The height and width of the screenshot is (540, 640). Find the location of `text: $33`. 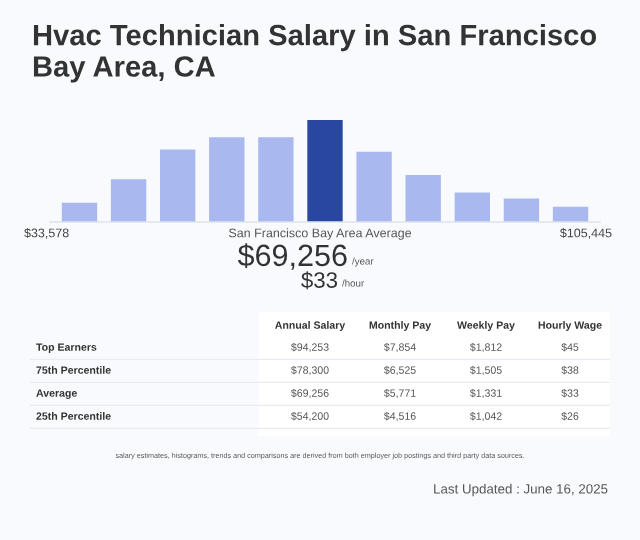

text: $33 is located at coordinates (319, 280).